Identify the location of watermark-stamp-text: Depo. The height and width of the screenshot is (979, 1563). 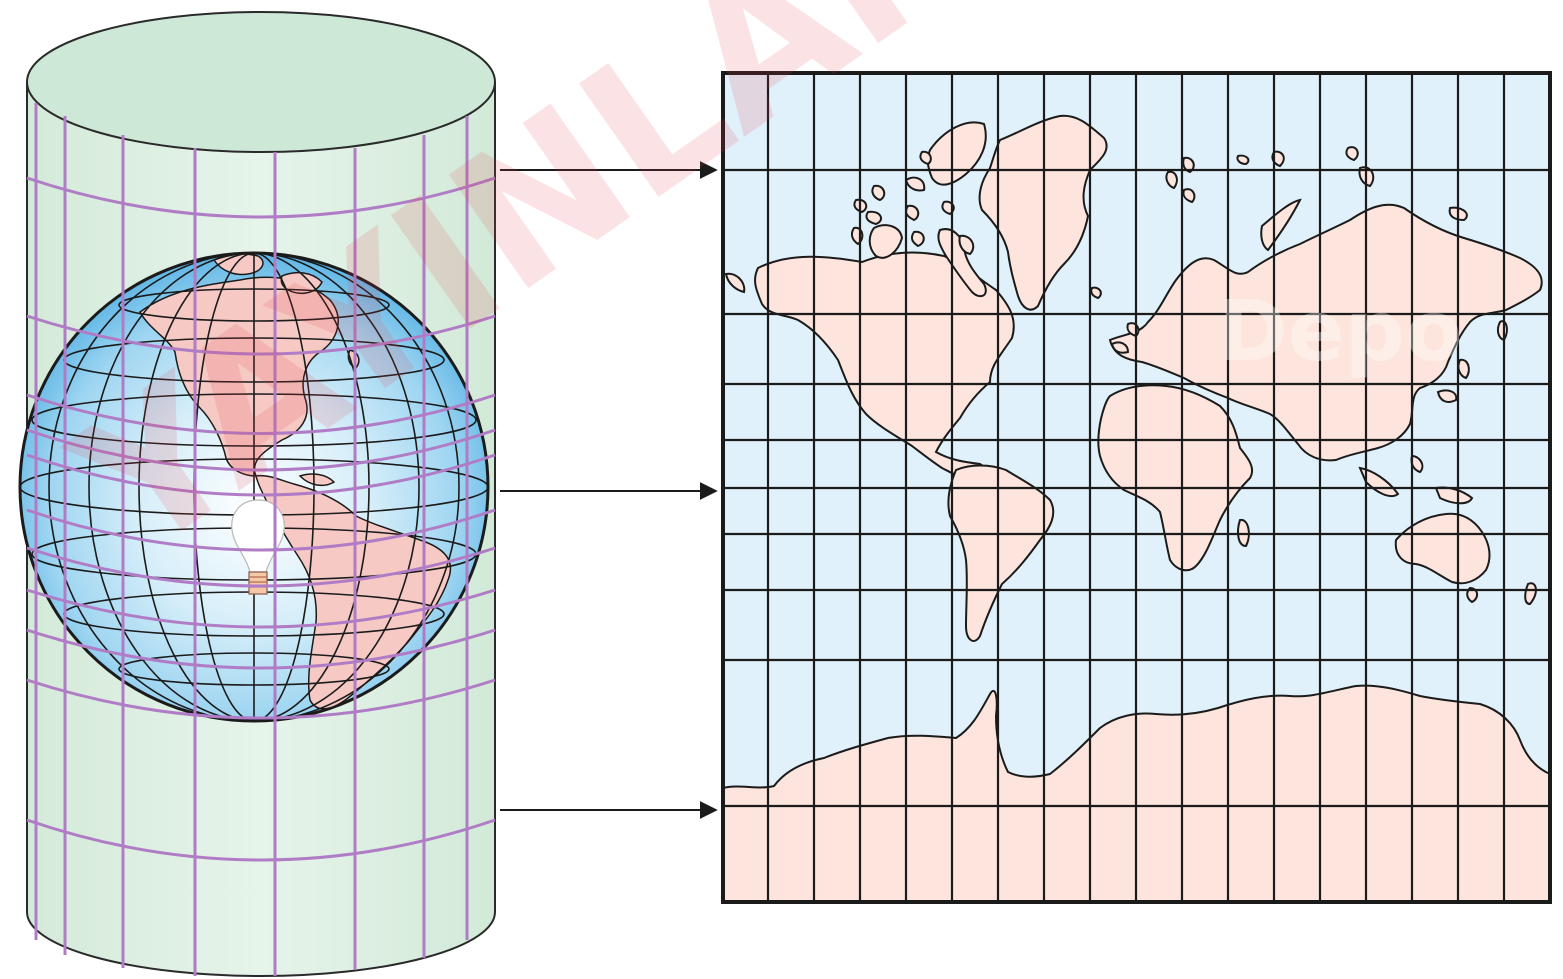
(1340, 331).